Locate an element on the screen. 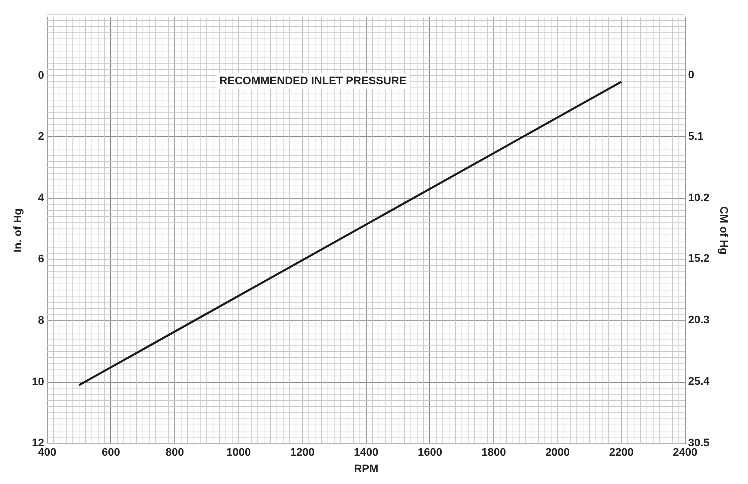 The image size is (748, 484). x-tick-label: 600 is located at coordinates (111, 453).